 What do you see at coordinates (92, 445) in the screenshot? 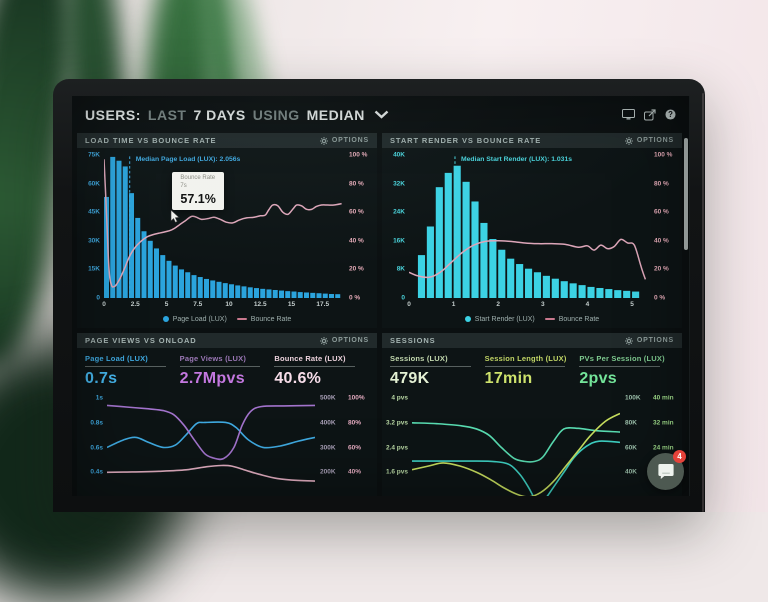
I see `y-axis-left: 1s 0.8s 0.6s 0.4s` at bounding box center [92, 445].